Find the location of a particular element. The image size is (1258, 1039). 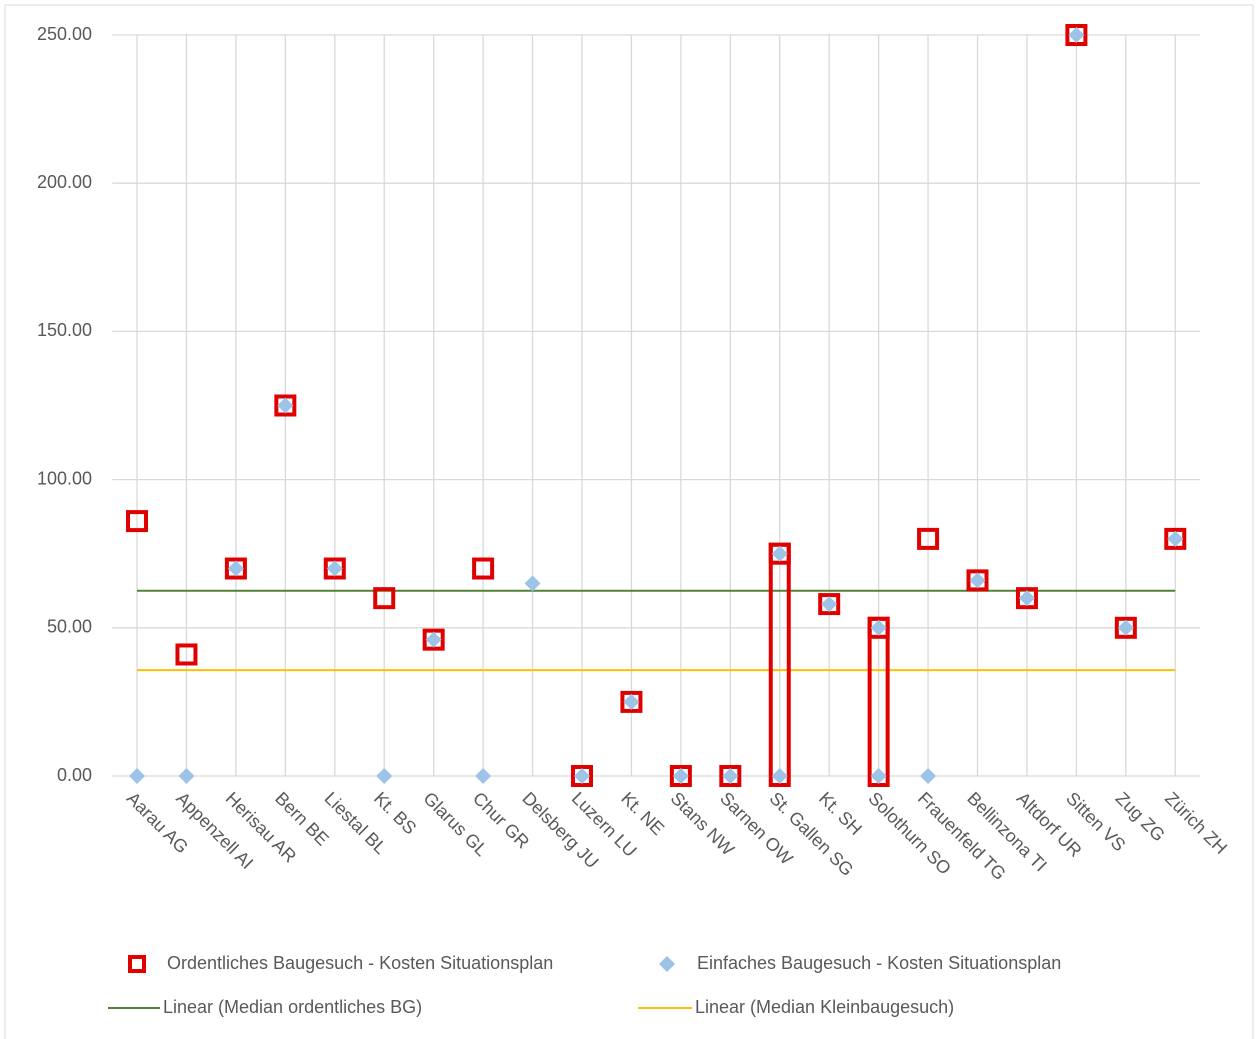

y-tick-label: 150.00 is located at coordinates (64, 330).